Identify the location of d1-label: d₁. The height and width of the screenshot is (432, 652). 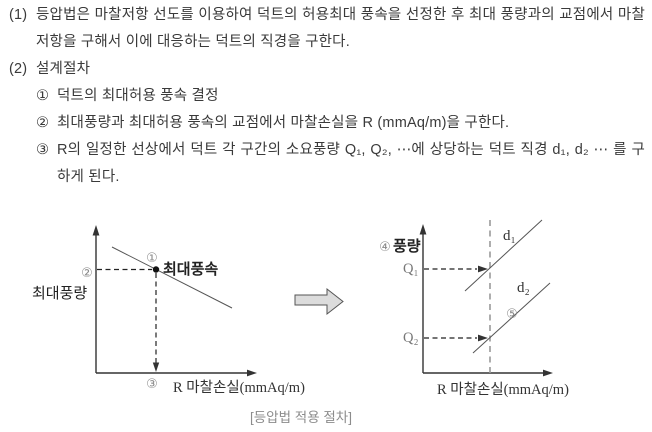
(509, 236).